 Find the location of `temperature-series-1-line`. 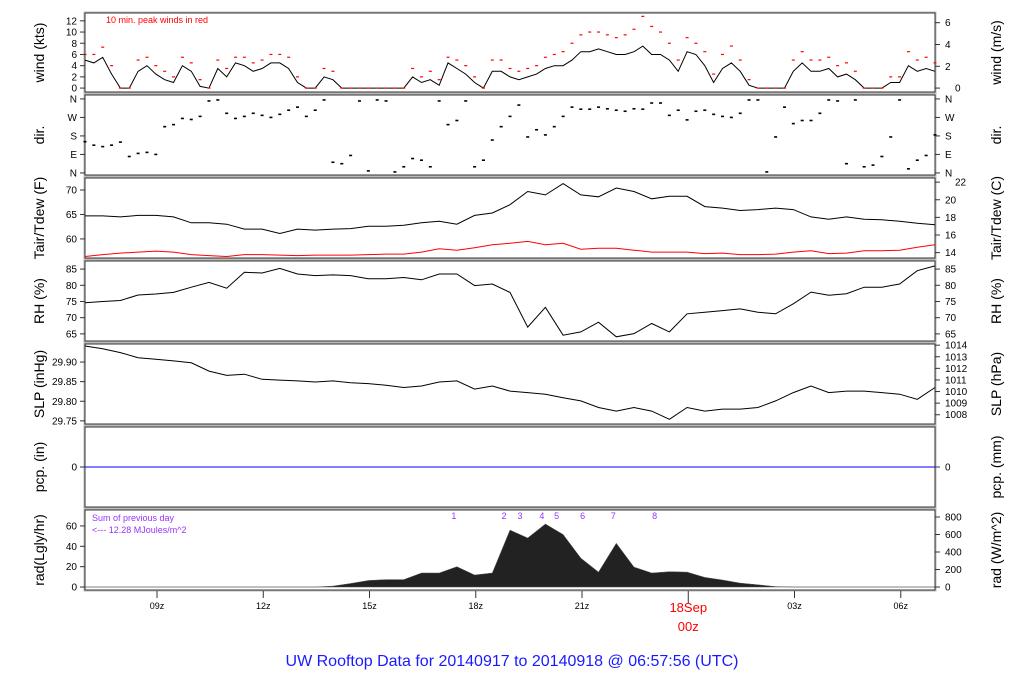

temperature-series-1-line is located at coordinates (510, 249).